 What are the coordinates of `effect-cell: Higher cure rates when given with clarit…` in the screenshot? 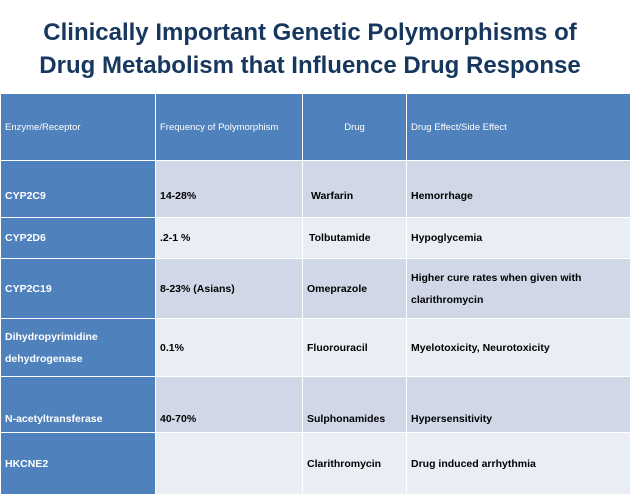 It's located at (518, 288).